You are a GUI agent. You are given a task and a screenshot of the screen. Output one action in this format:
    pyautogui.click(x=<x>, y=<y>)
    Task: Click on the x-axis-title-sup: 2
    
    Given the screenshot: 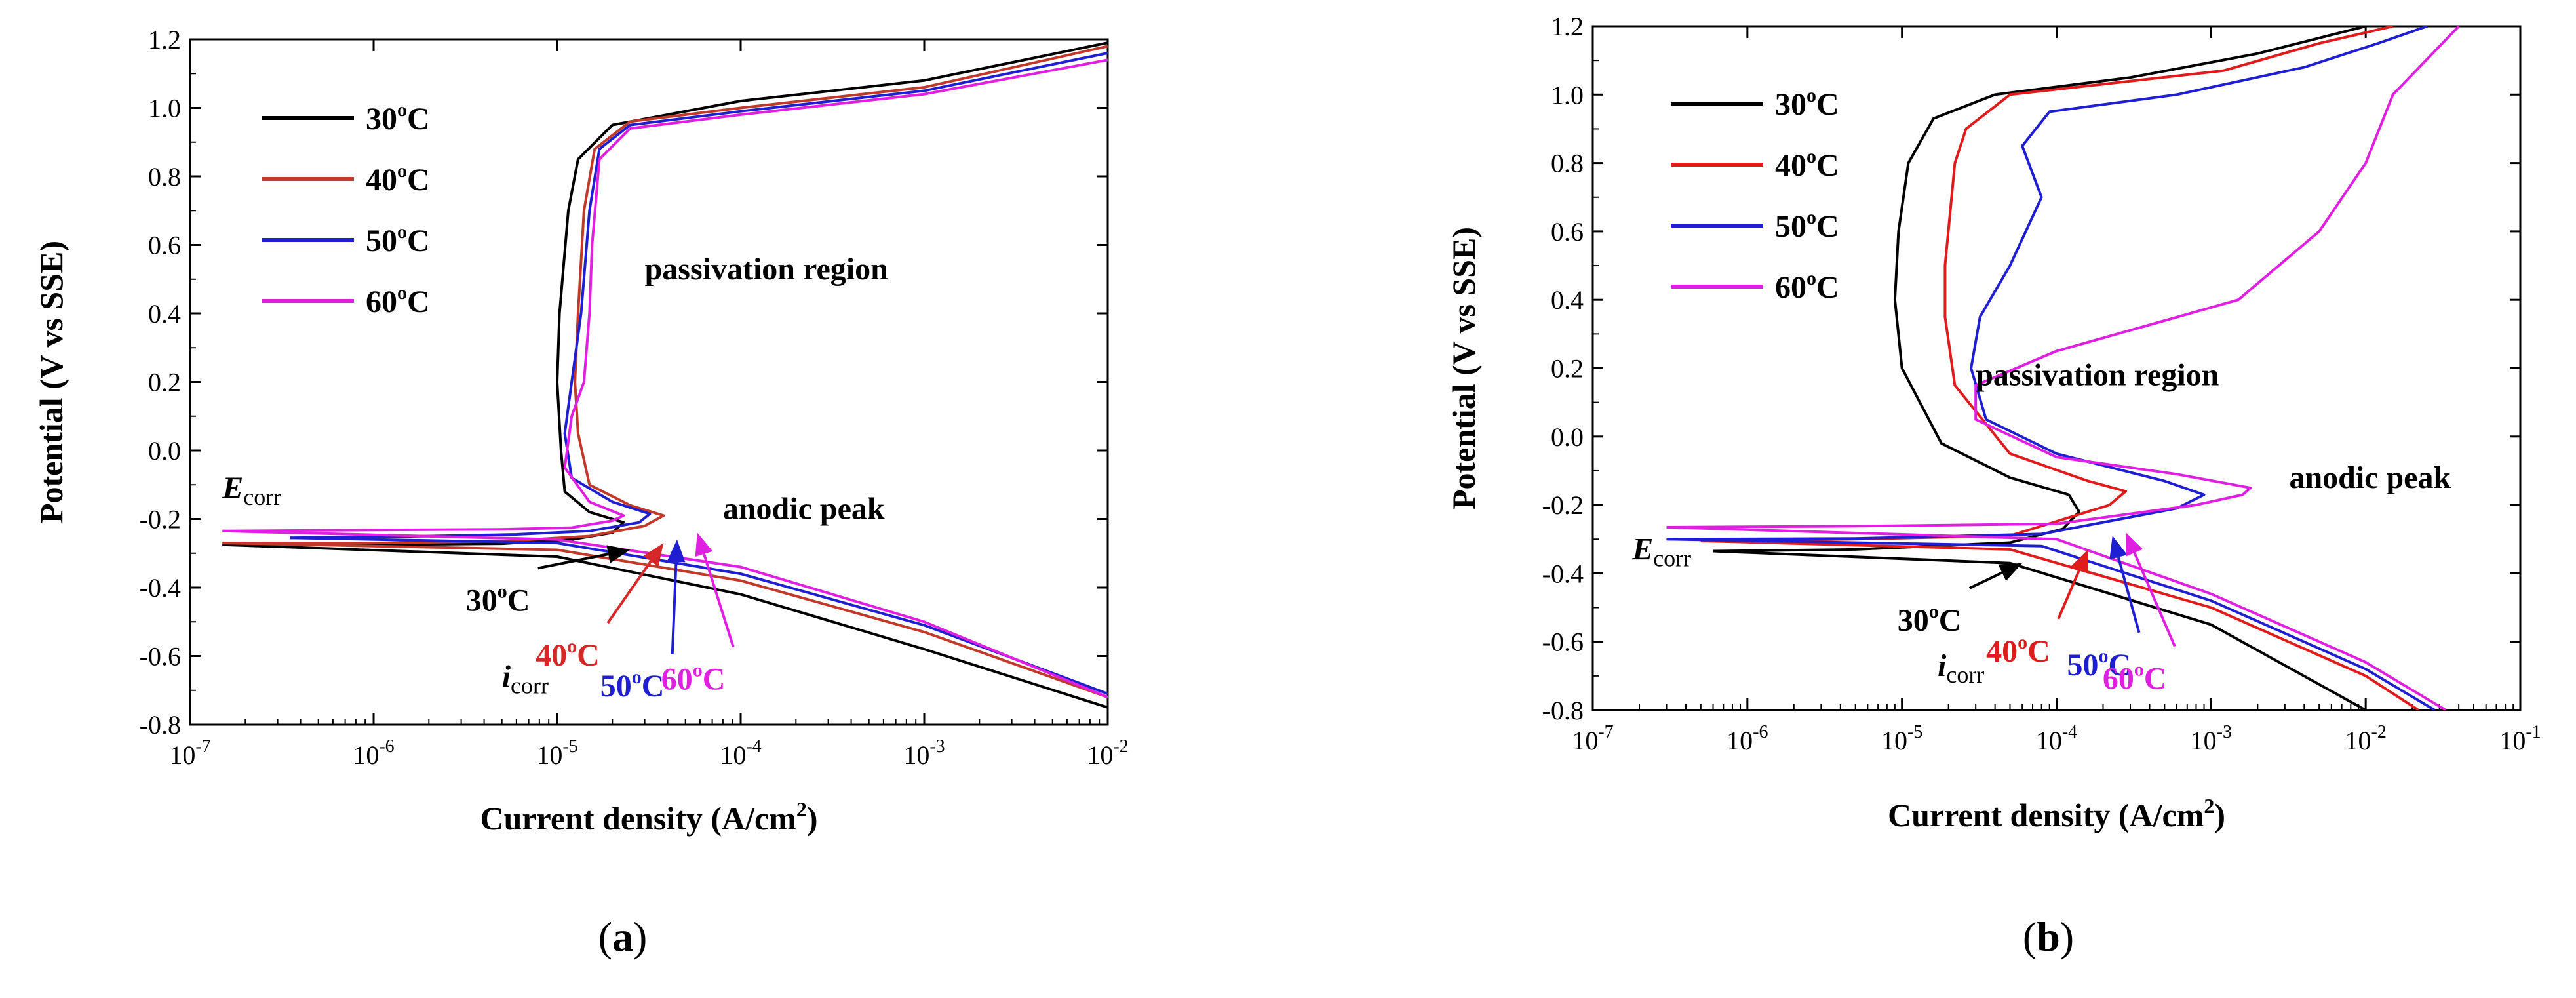 What is the action you would take?
    pyautogui.click(x=801, y=809)
    